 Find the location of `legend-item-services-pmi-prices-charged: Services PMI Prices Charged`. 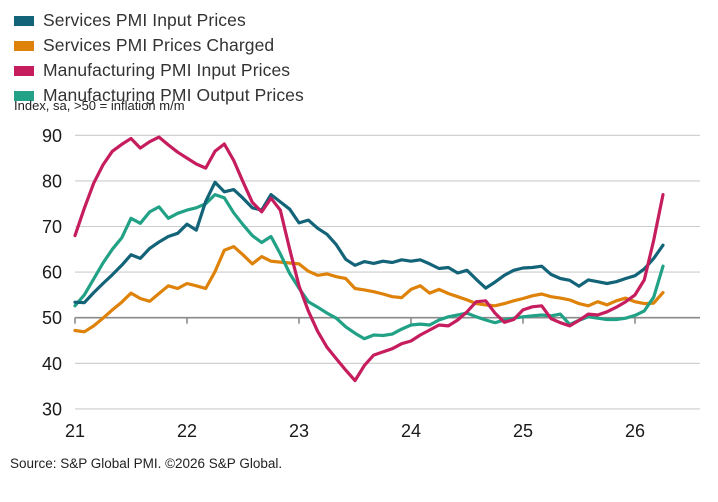

legend-item-services-pmi-prices-charged: Services PMI Prices Charged is located at coordinates (159, 45).